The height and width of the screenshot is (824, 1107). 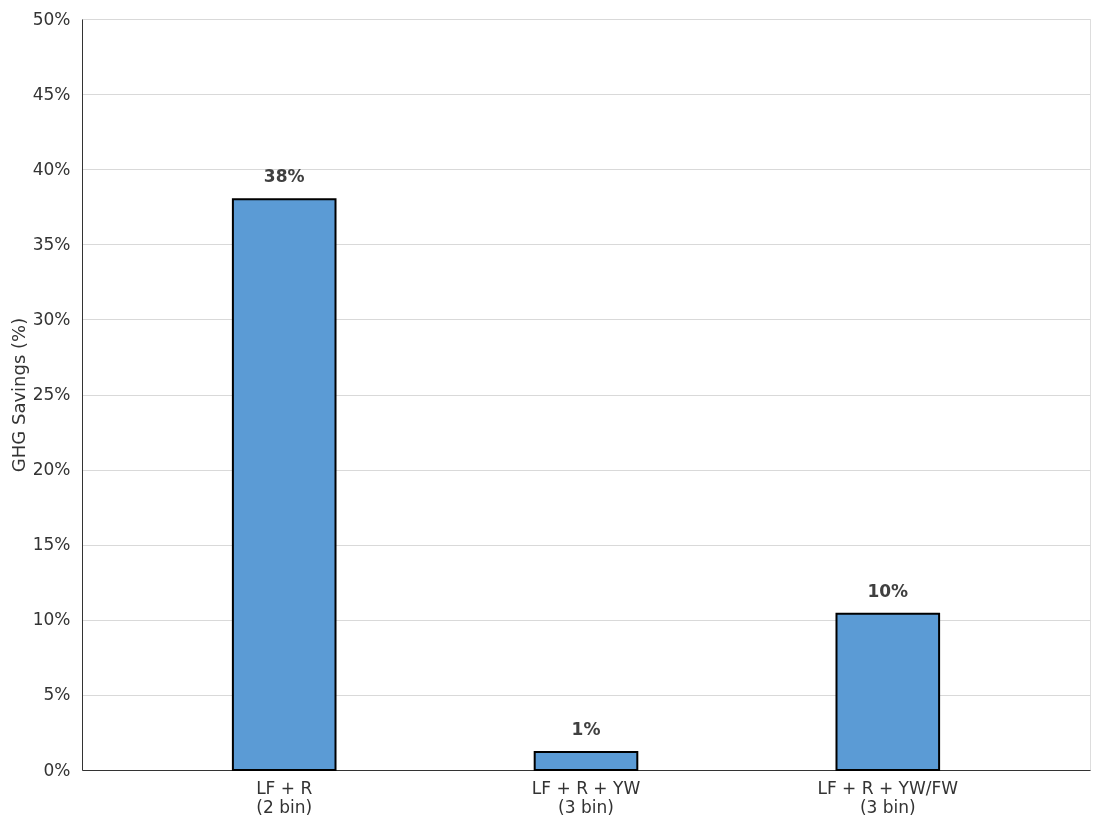 What do you see at coordinates (51, 619) in the screenshot?
I see `y-tick-label: 10%` at bounding box center [51, 619].